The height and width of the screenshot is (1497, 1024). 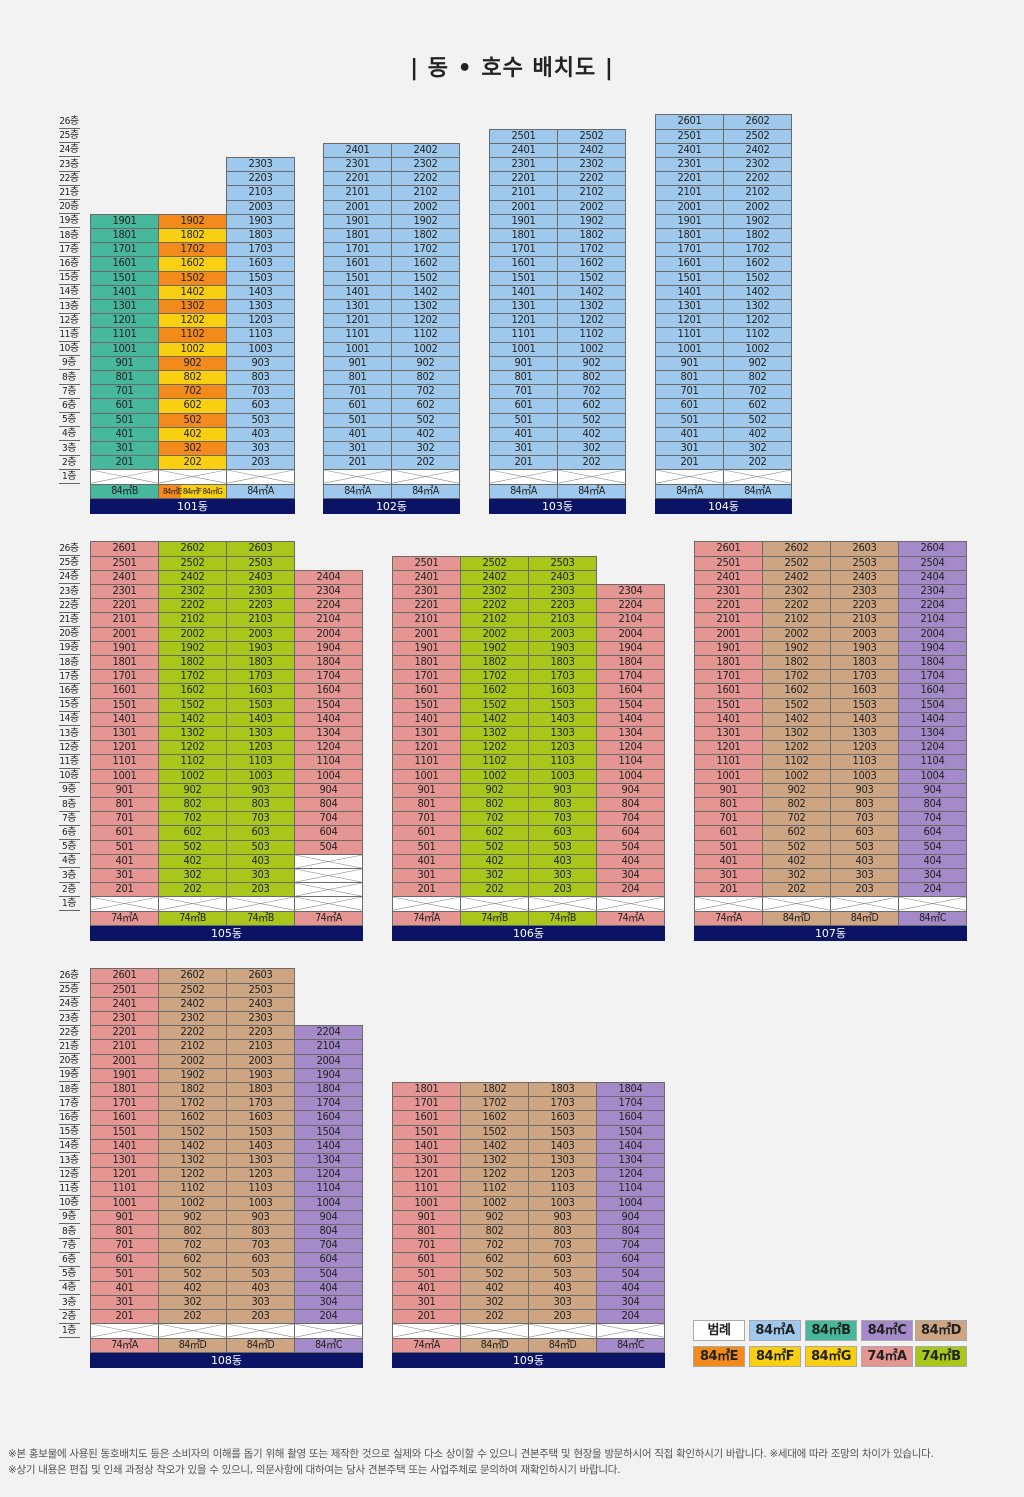 I want to click on unit-cell: 1604, so click(x=328, y=691).